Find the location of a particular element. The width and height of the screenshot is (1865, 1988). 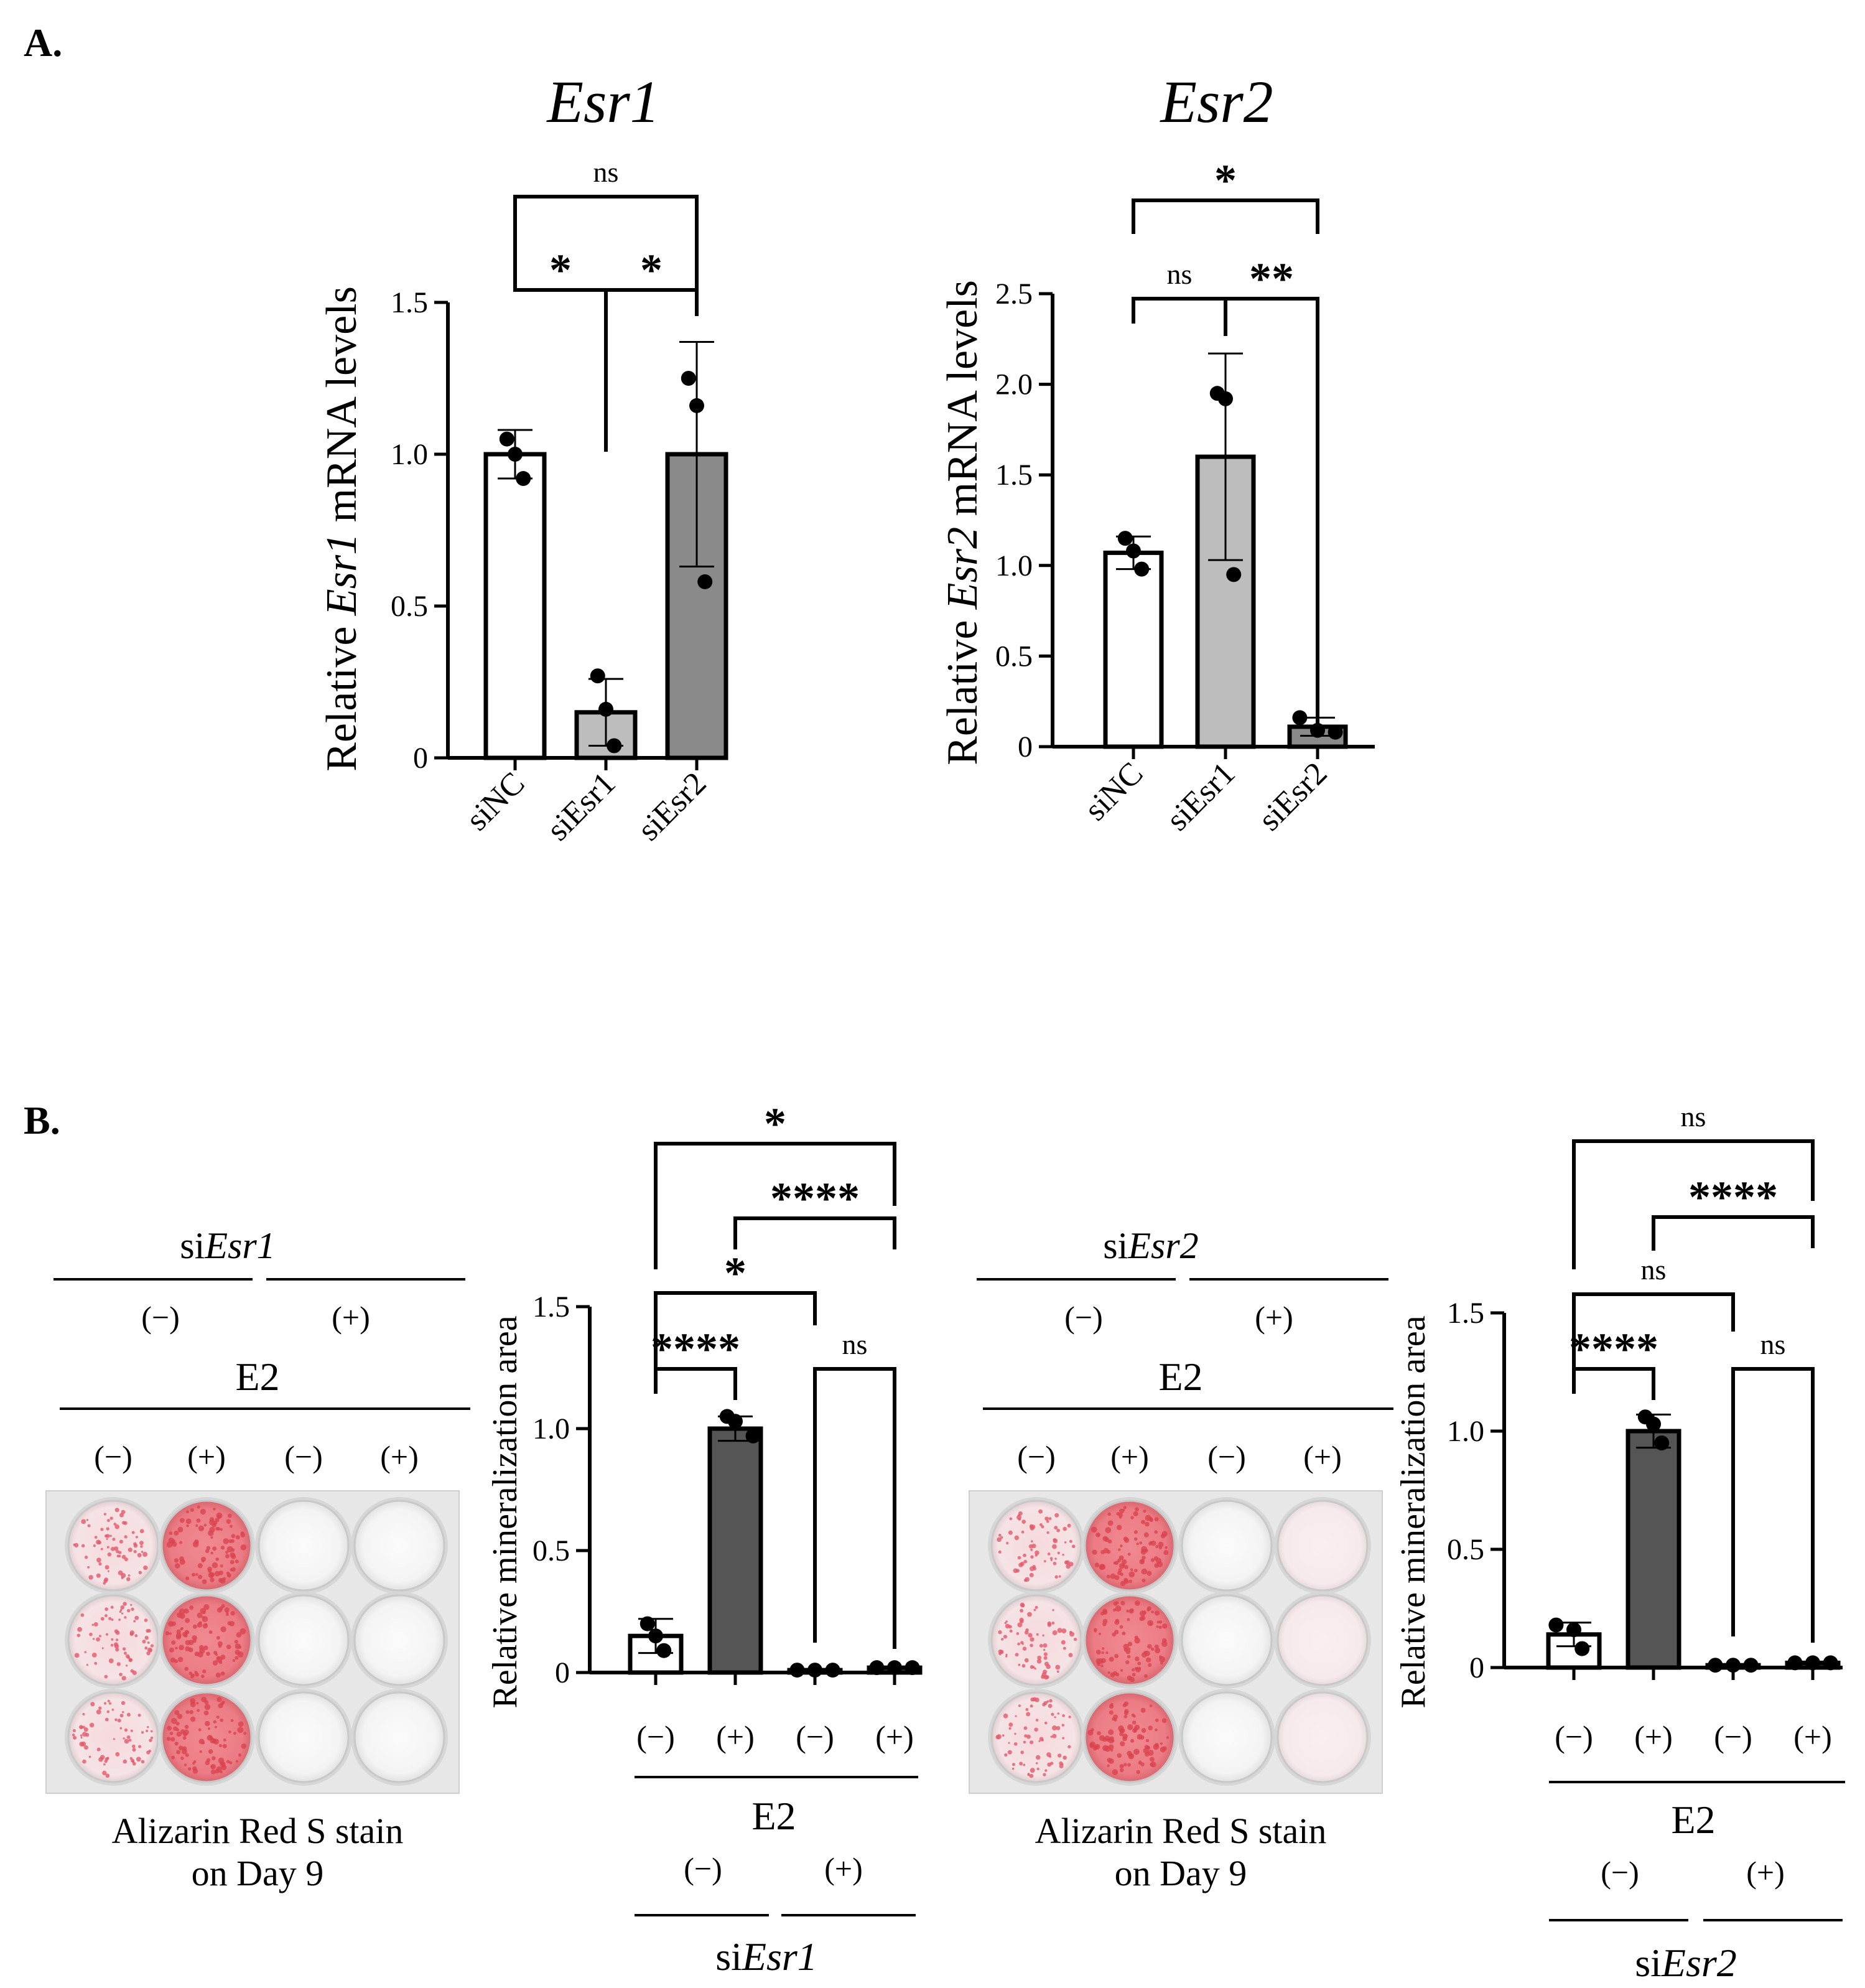

bar is located at coordinates (1133, 649).